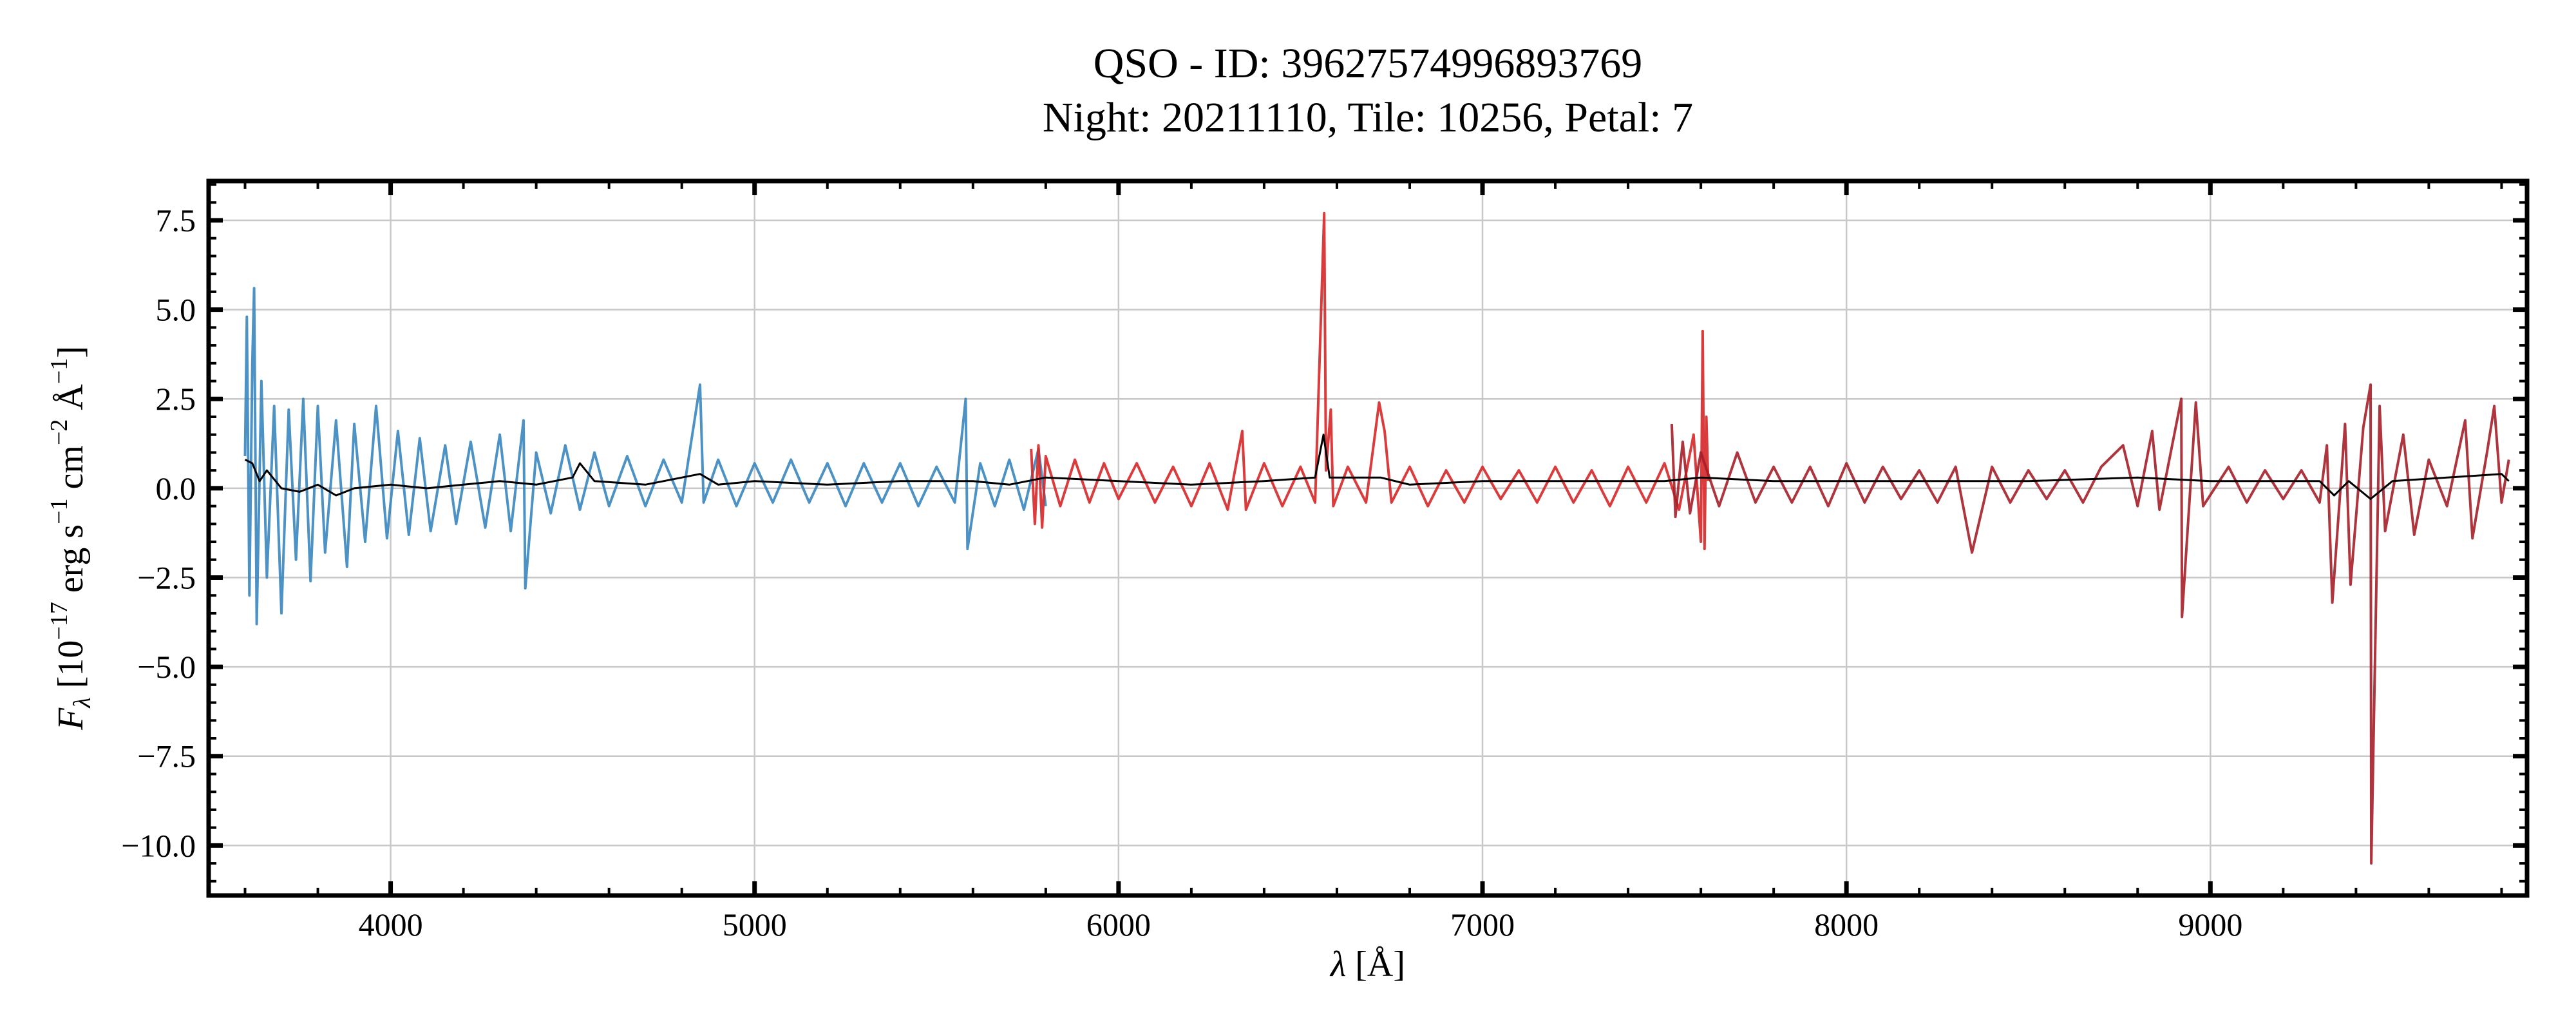  I want to click on chart-title: QSO - ID: 39627574996893769, so click(1368, 63).